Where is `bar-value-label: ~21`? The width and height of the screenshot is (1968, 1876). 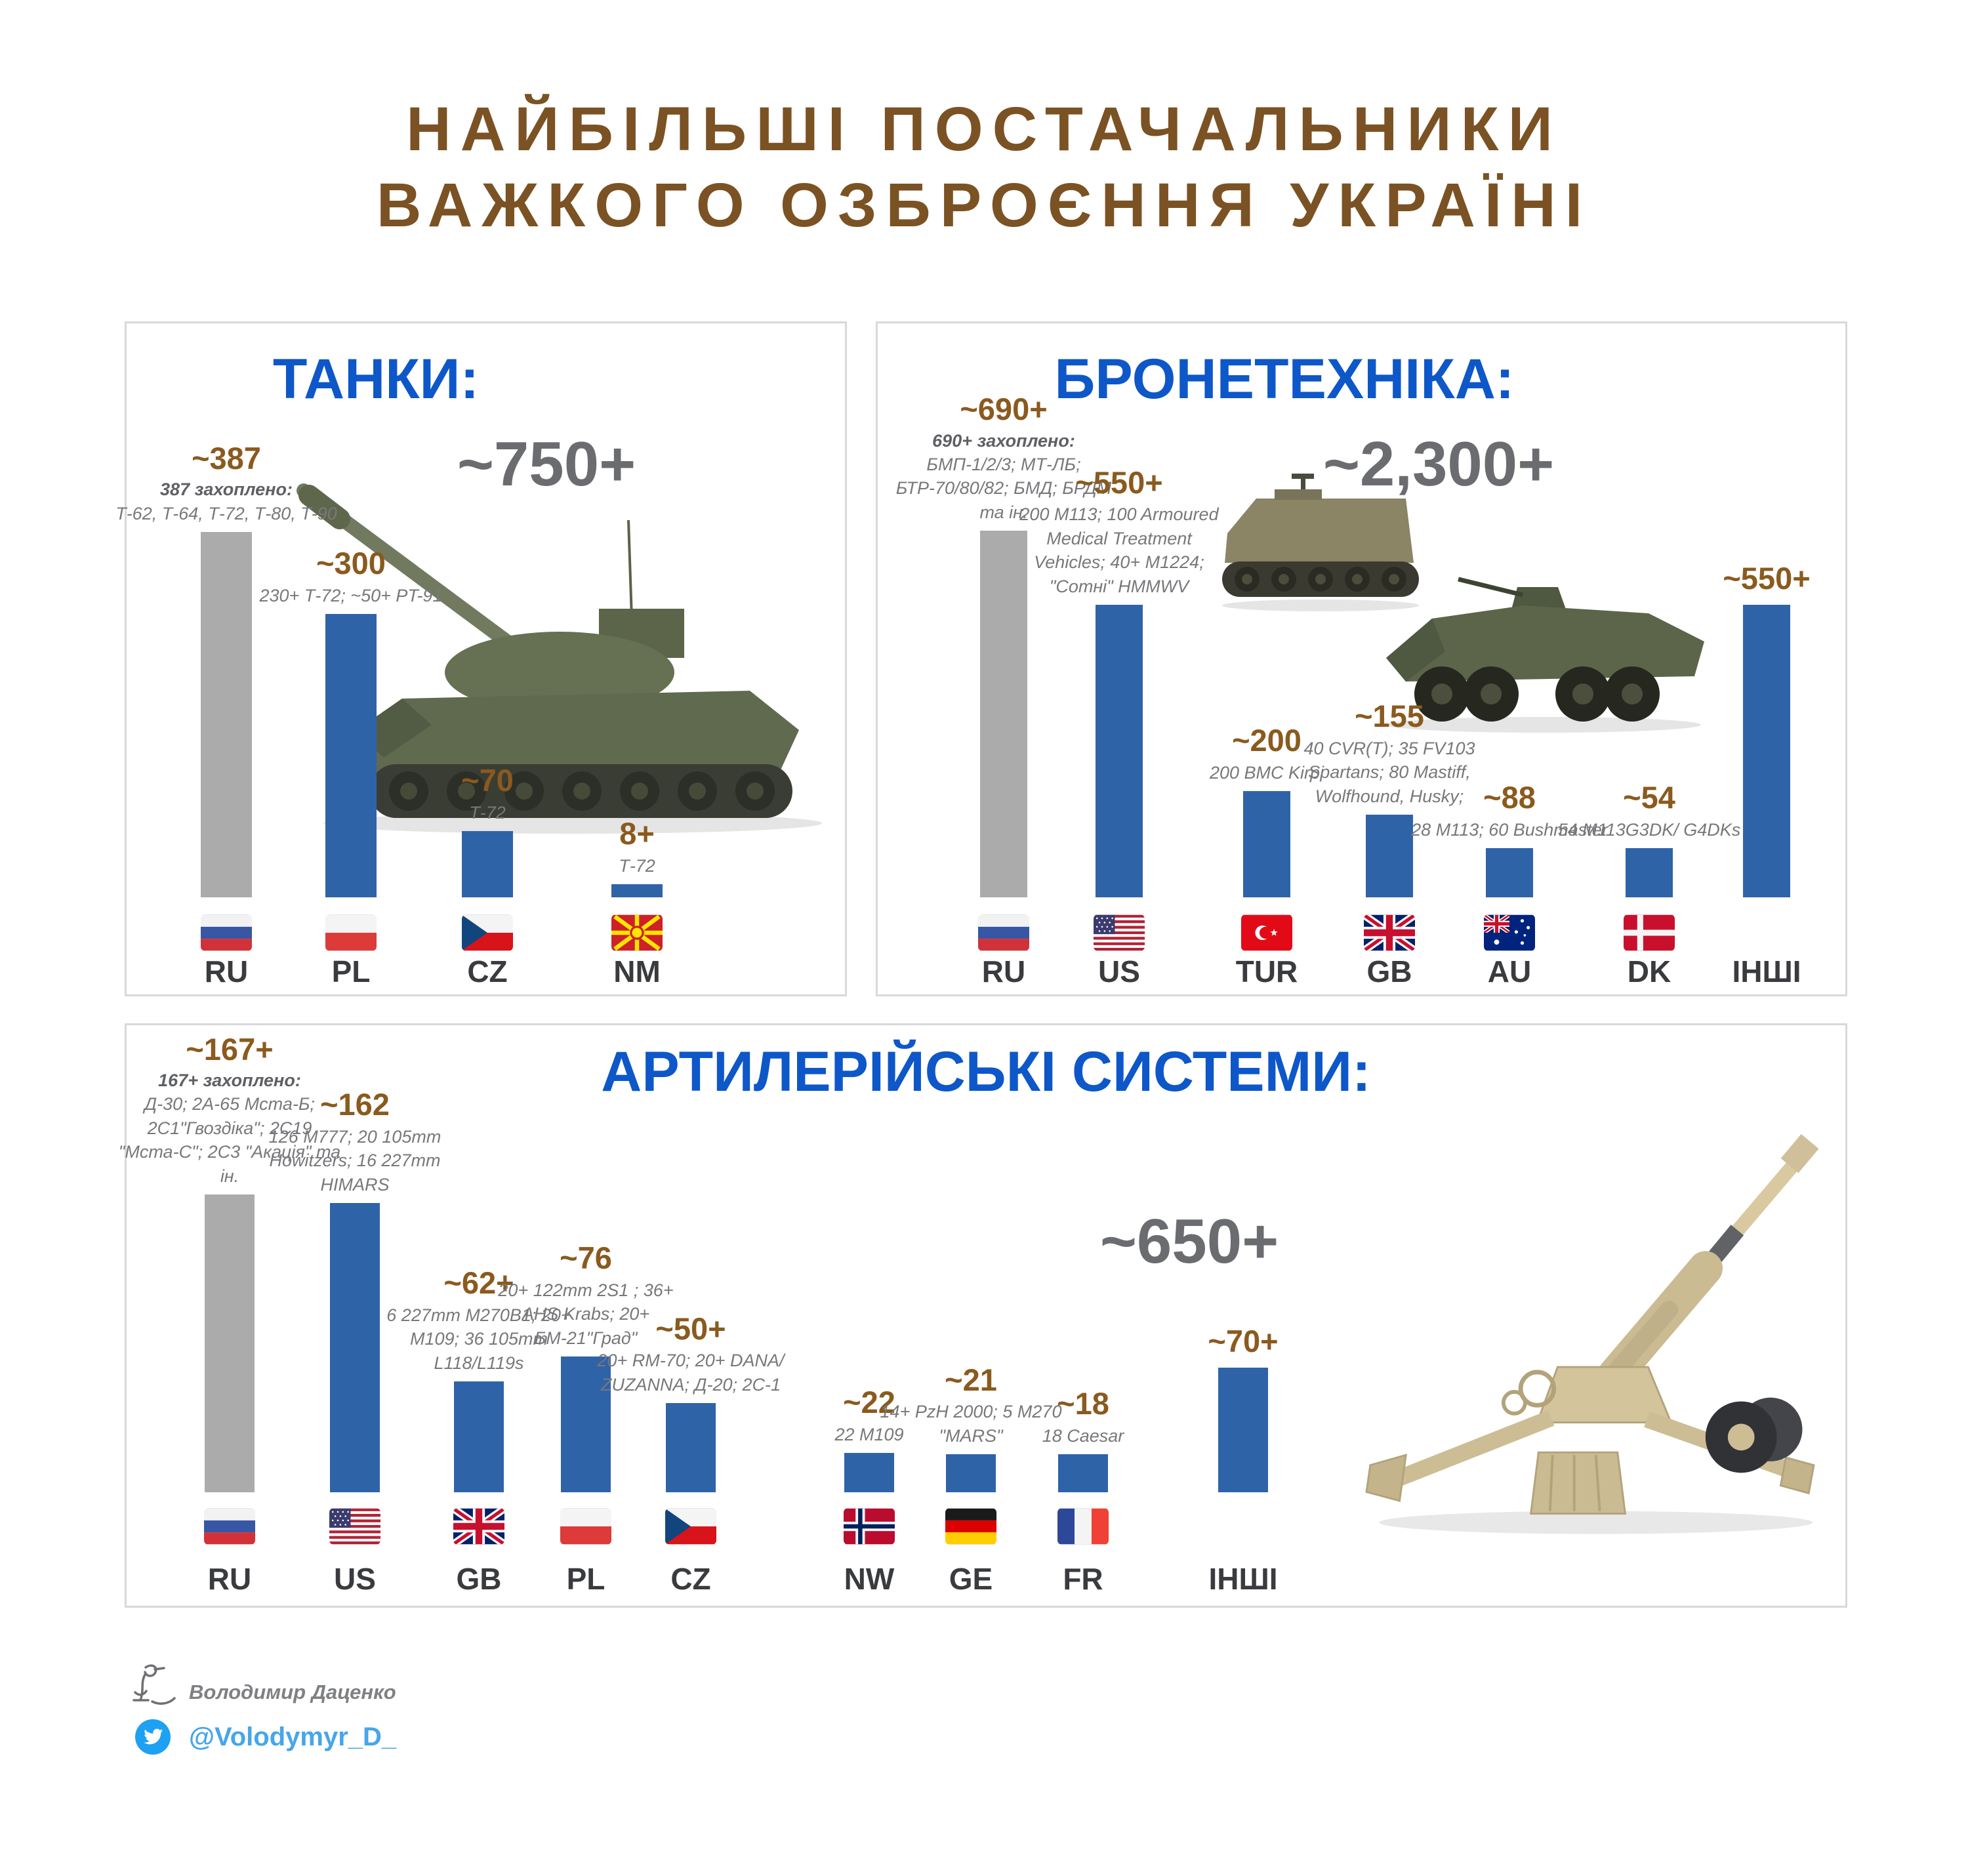 bar-value-label: ~21 is located at coordinates (971, 1379).